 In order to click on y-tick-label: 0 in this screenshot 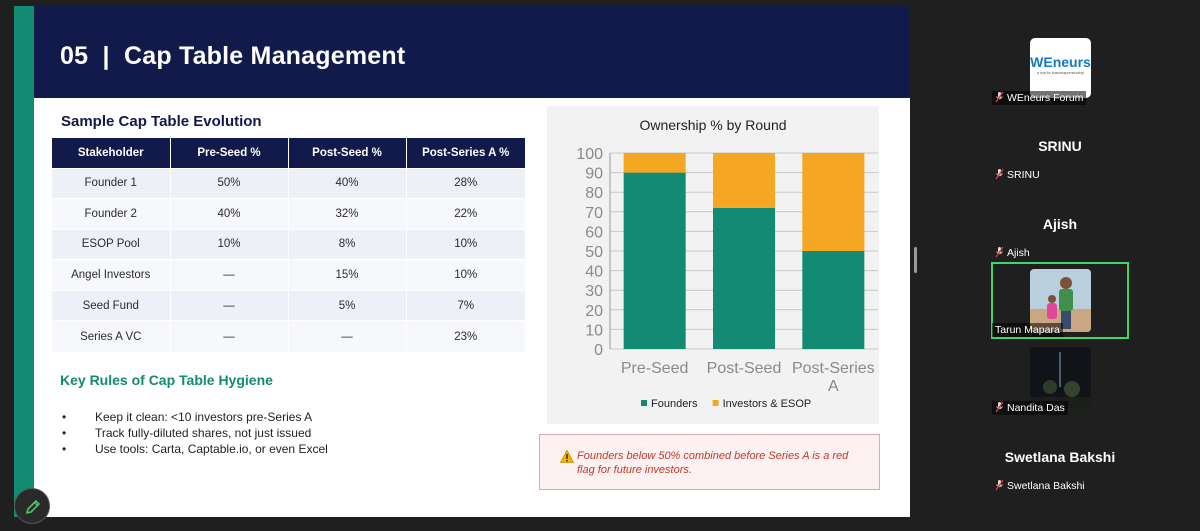, I will do `click(598, 350)`.